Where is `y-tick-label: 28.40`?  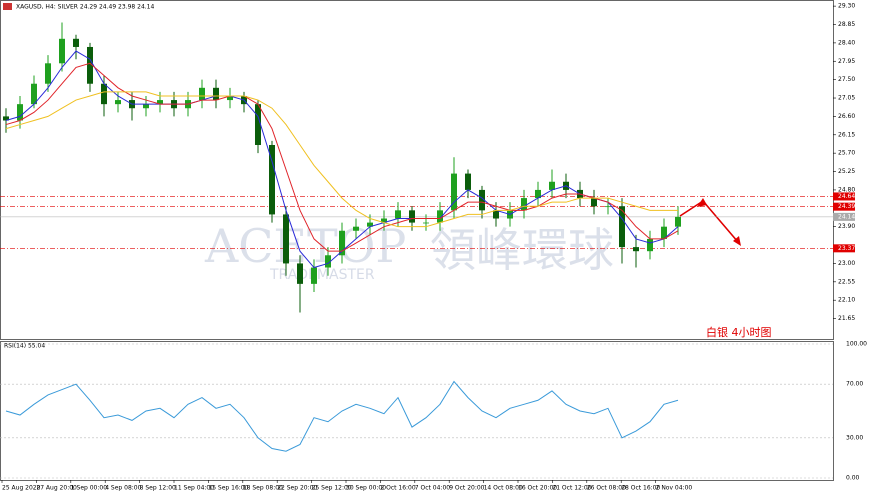 y-tick-label: 28.40 is located at coordinates (846, 42).